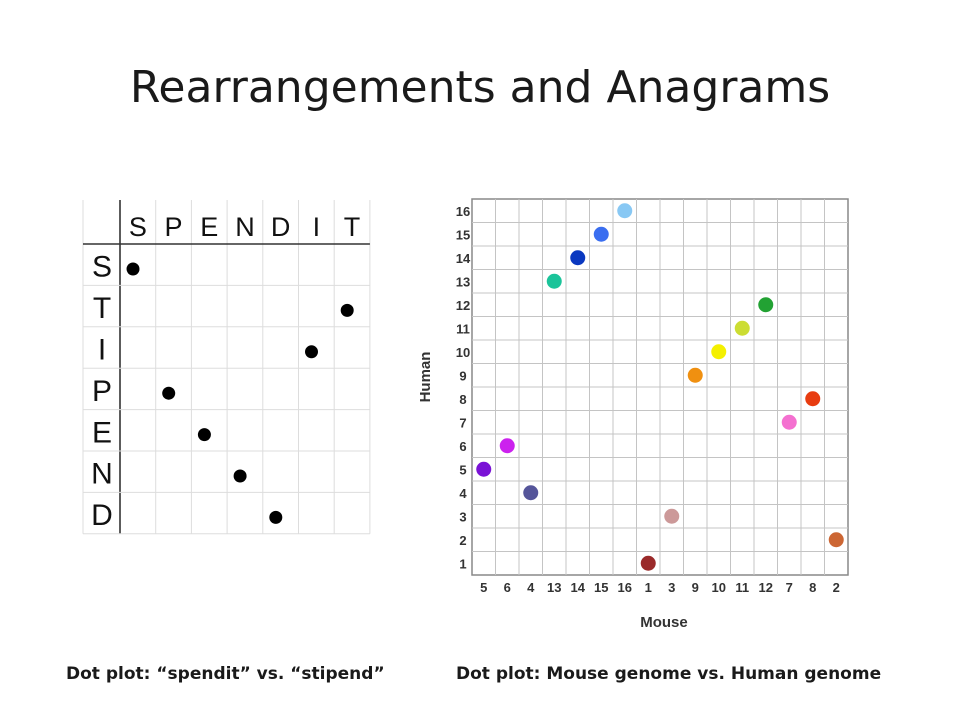  What do you see at coordinates (462, 563) in the screenshot?
I see `y-tick-label: 1` at bounding box center [462, 563].